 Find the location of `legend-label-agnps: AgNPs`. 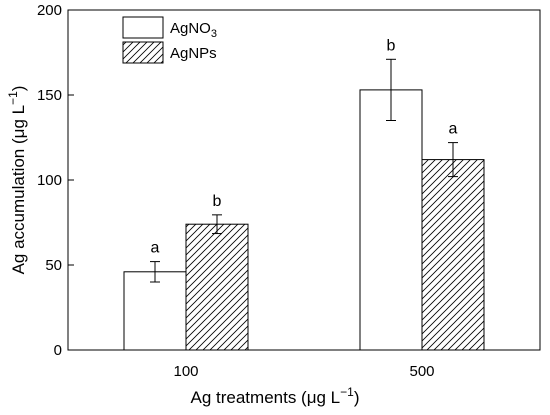

legend-label-agnps: AgNPs is located at coordinates (193, 53).